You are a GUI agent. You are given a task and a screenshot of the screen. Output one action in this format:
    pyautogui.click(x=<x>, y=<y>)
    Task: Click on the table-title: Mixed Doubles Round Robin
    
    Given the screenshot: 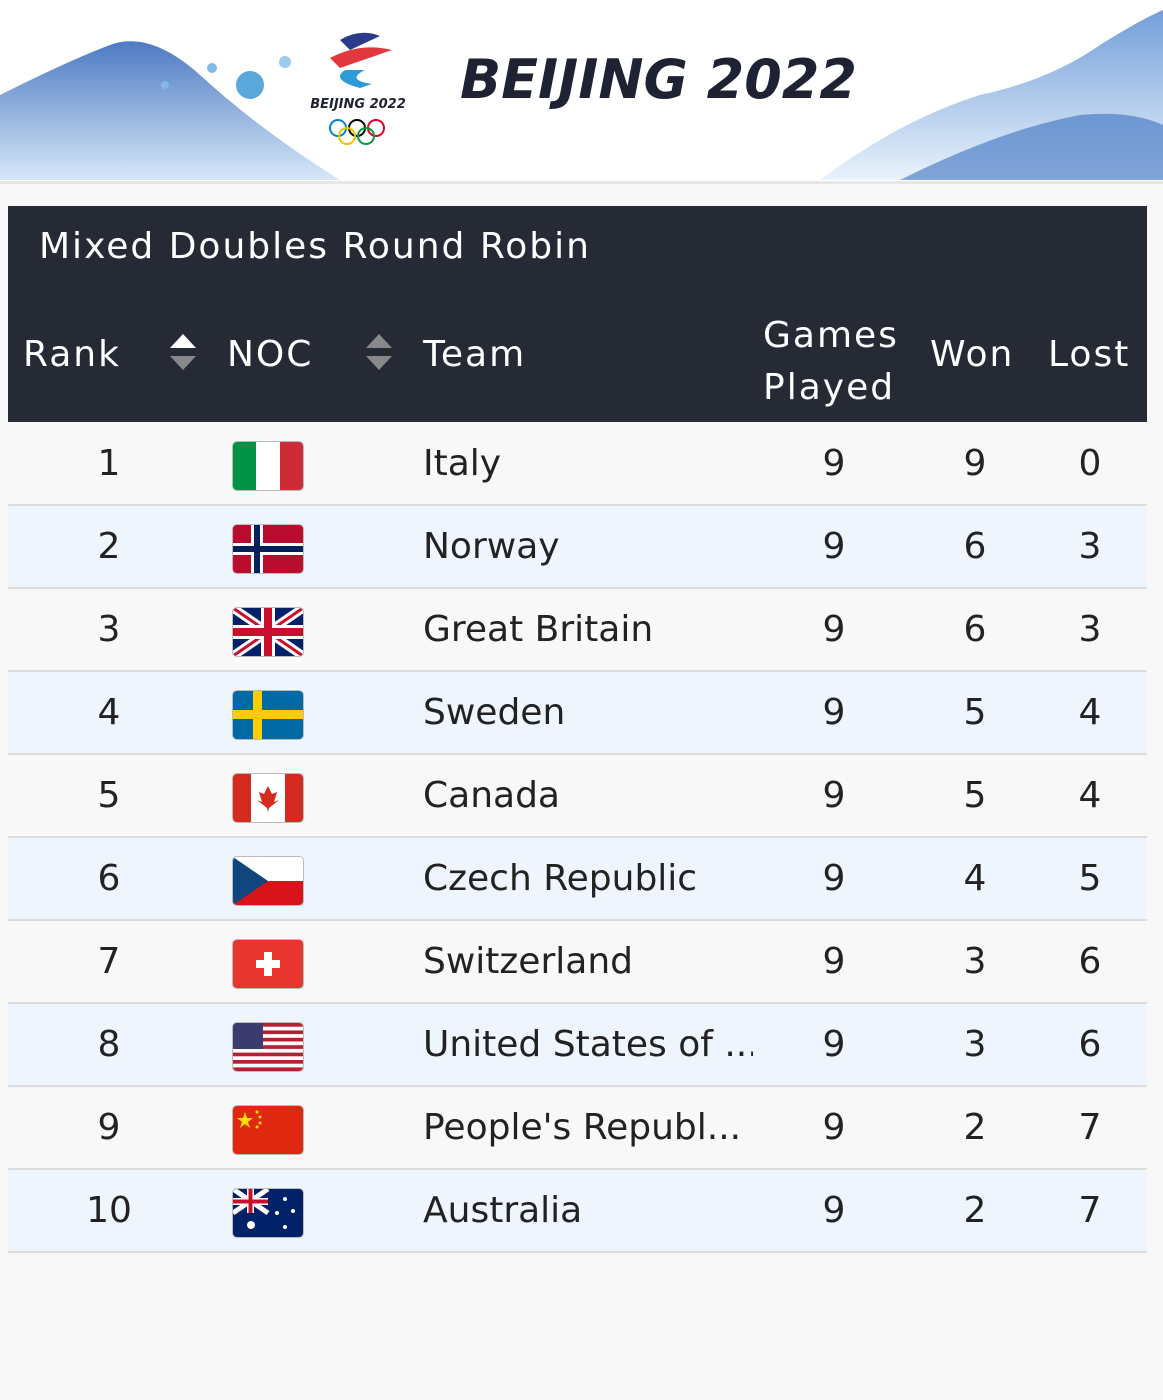 What is the action you would take?
    pyautogui.click(x=315, y=246)
    